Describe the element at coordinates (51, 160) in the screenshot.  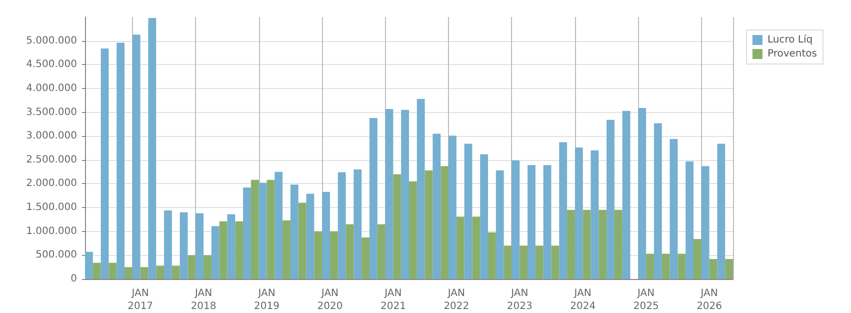
I see `y-tick-label: 2.500.000` at that location.